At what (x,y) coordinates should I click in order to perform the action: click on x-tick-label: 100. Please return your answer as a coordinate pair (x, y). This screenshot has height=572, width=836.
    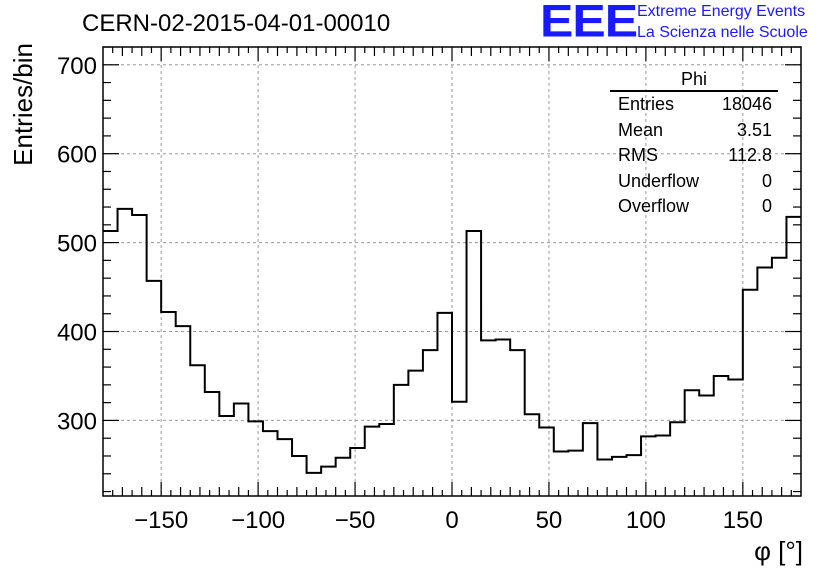
    Looking at the image, I should click on (646, 520).